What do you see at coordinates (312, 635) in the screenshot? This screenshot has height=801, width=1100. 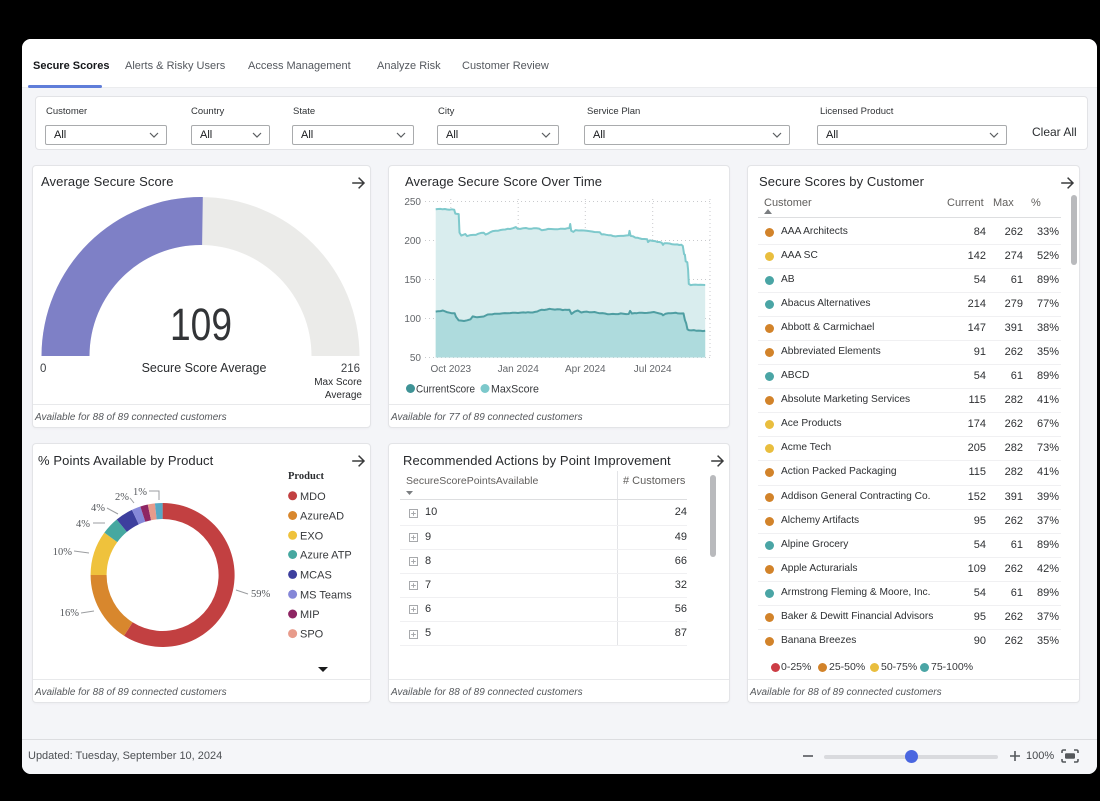 I see `svg-text: SPO` at bounding box center [312, 635].